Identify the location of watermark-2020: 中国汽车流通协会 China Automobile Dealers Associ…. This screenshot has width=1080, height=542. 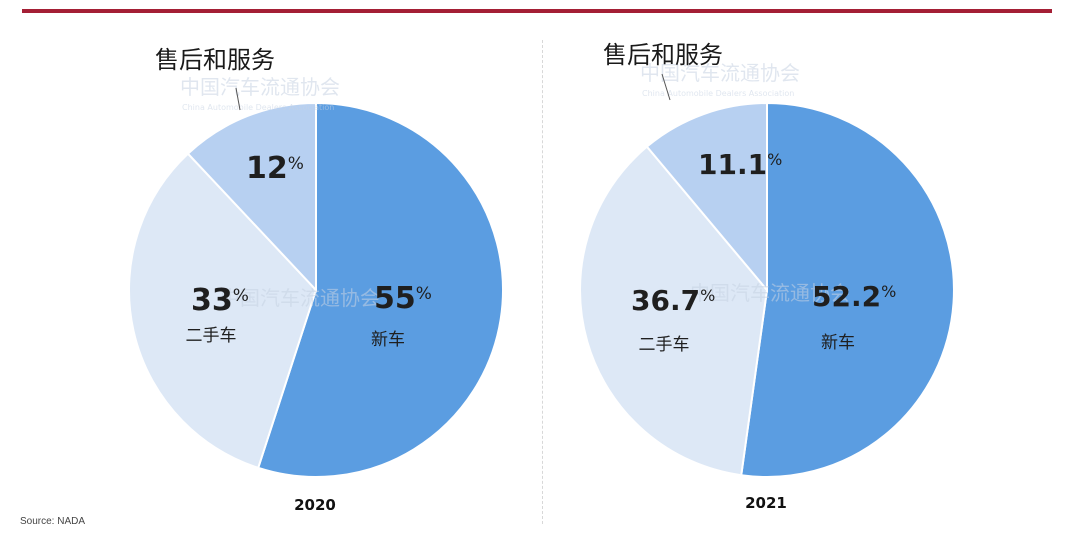
(280, 192).